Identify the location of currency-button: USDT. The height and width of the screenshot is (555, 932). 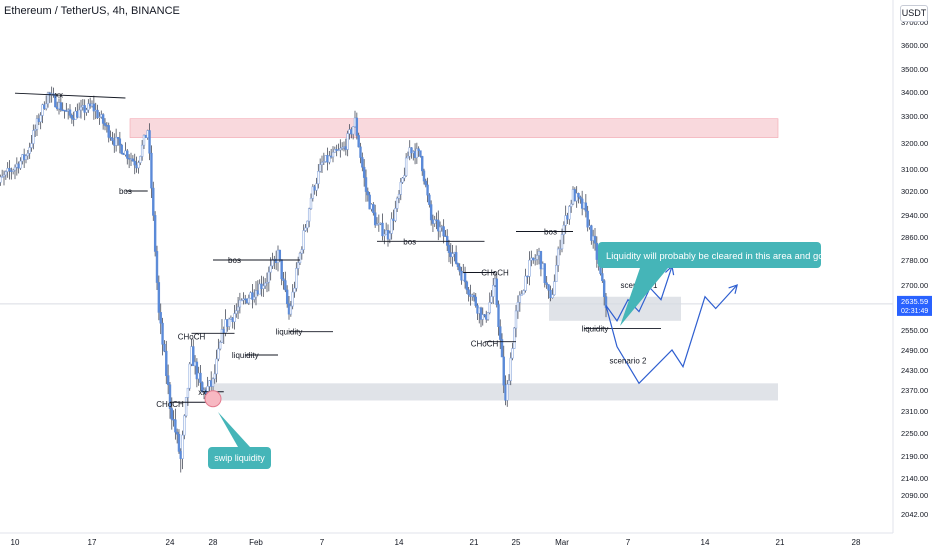
(914, 13).